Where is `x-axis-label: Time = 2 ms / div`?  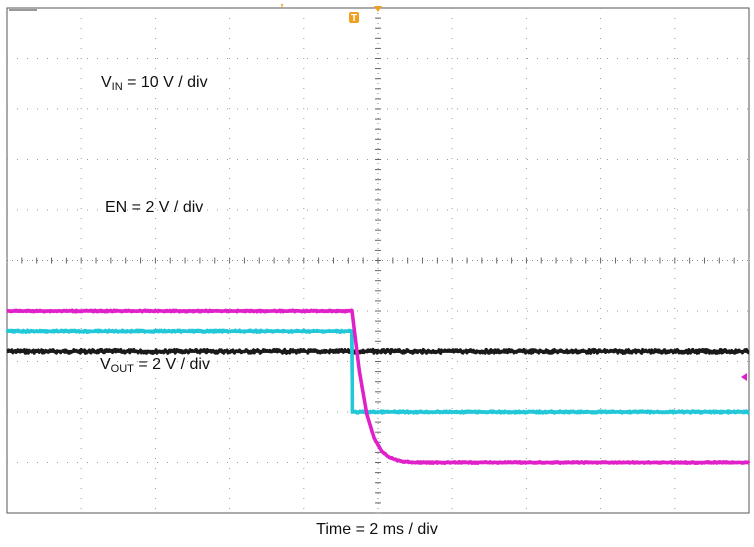 x-axis-label: Time = 2 ms / div is located at coordinates (377, 529).